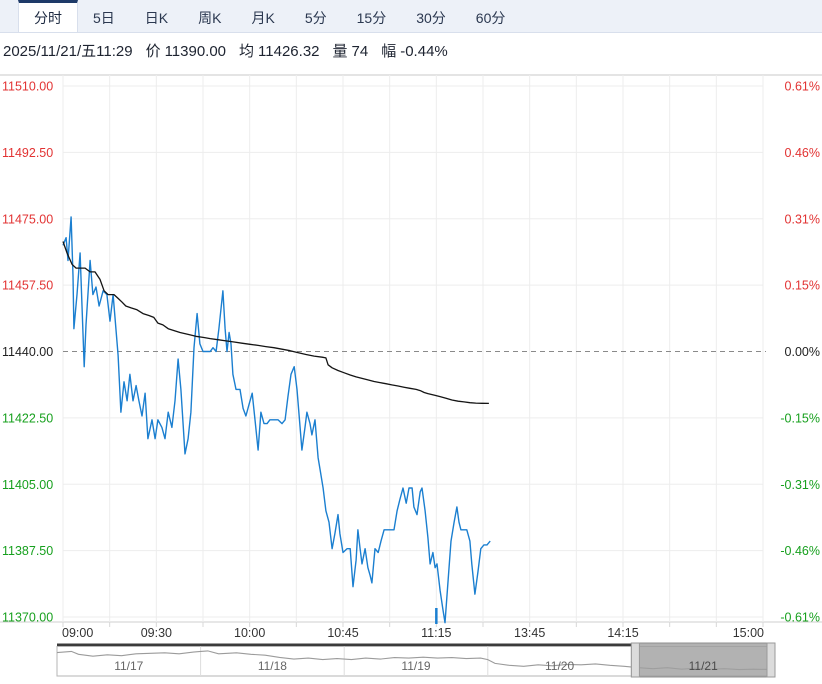 The width and height of the screenshot is (822, 684). What do you see at coordinates (27, 618) in the screenshot?
I see `price-tick: 11370.00` at bounding box center [27, 618].